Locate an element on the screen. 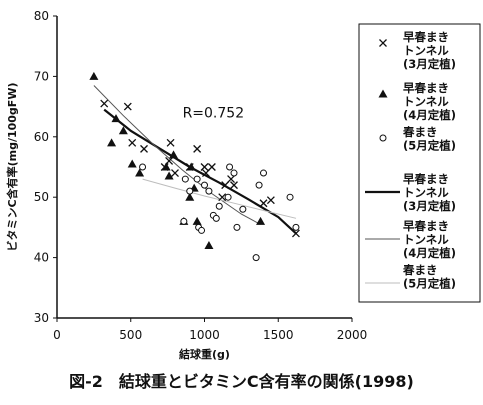 This screenshot has height=405, width=483. legend-symbol-x is located at coordinates (383, 43).